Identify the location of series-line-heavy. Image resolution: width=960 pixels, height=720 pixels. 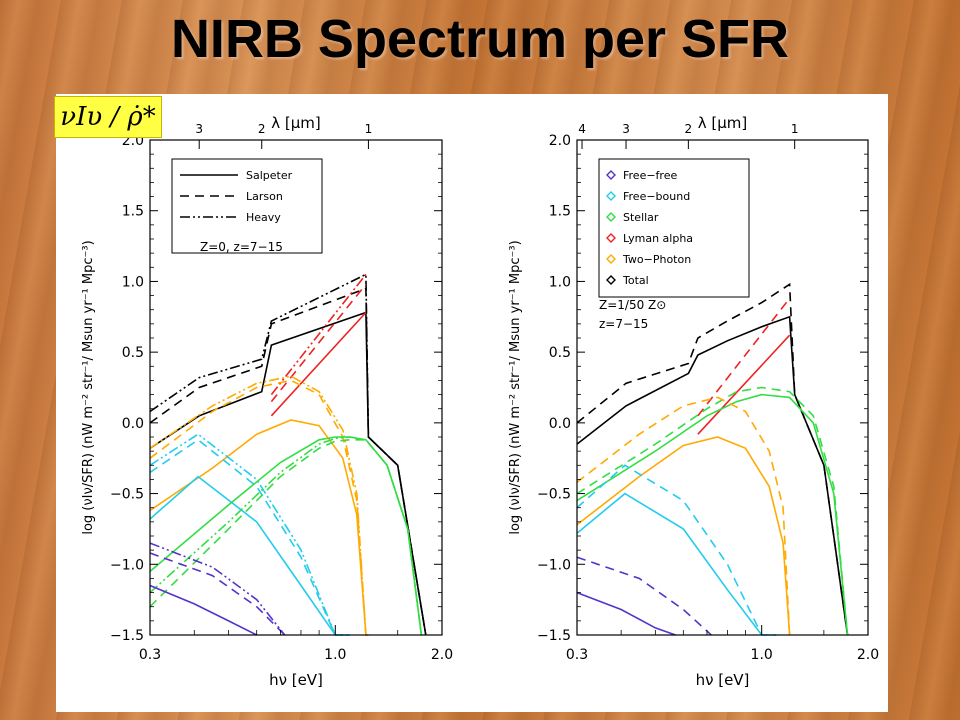
(288, 454).